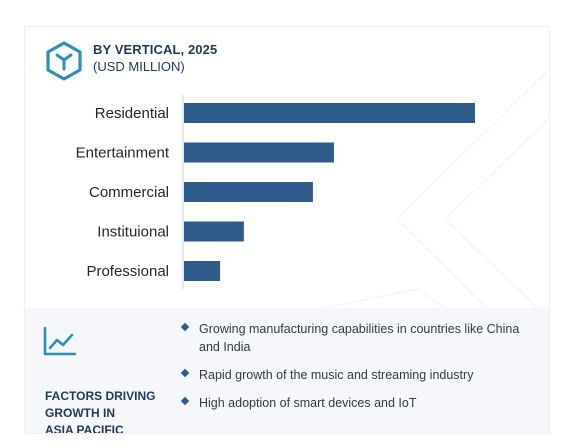 This screenshot has width=574, height=447. What do you see at coordinates (308, 403) in the screenshot?
I see `factor-text: High adoption of smart devices and IoT` at bounding box center [308, 403].